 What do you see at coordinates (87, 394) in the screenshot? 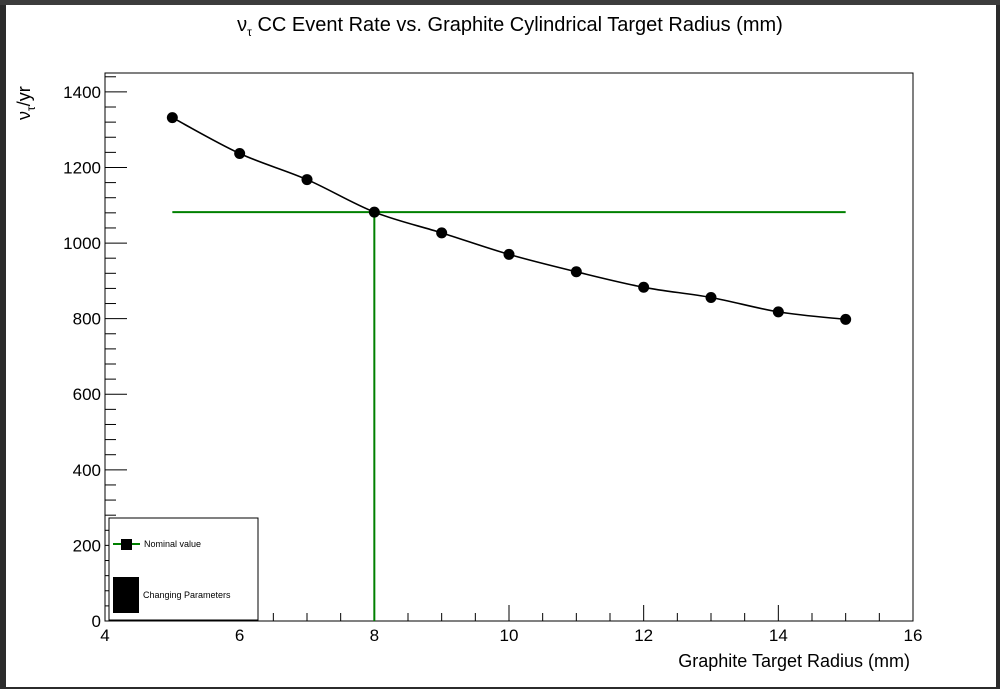
I see `y-tick-label: 600` at bounding box center [87, 394].